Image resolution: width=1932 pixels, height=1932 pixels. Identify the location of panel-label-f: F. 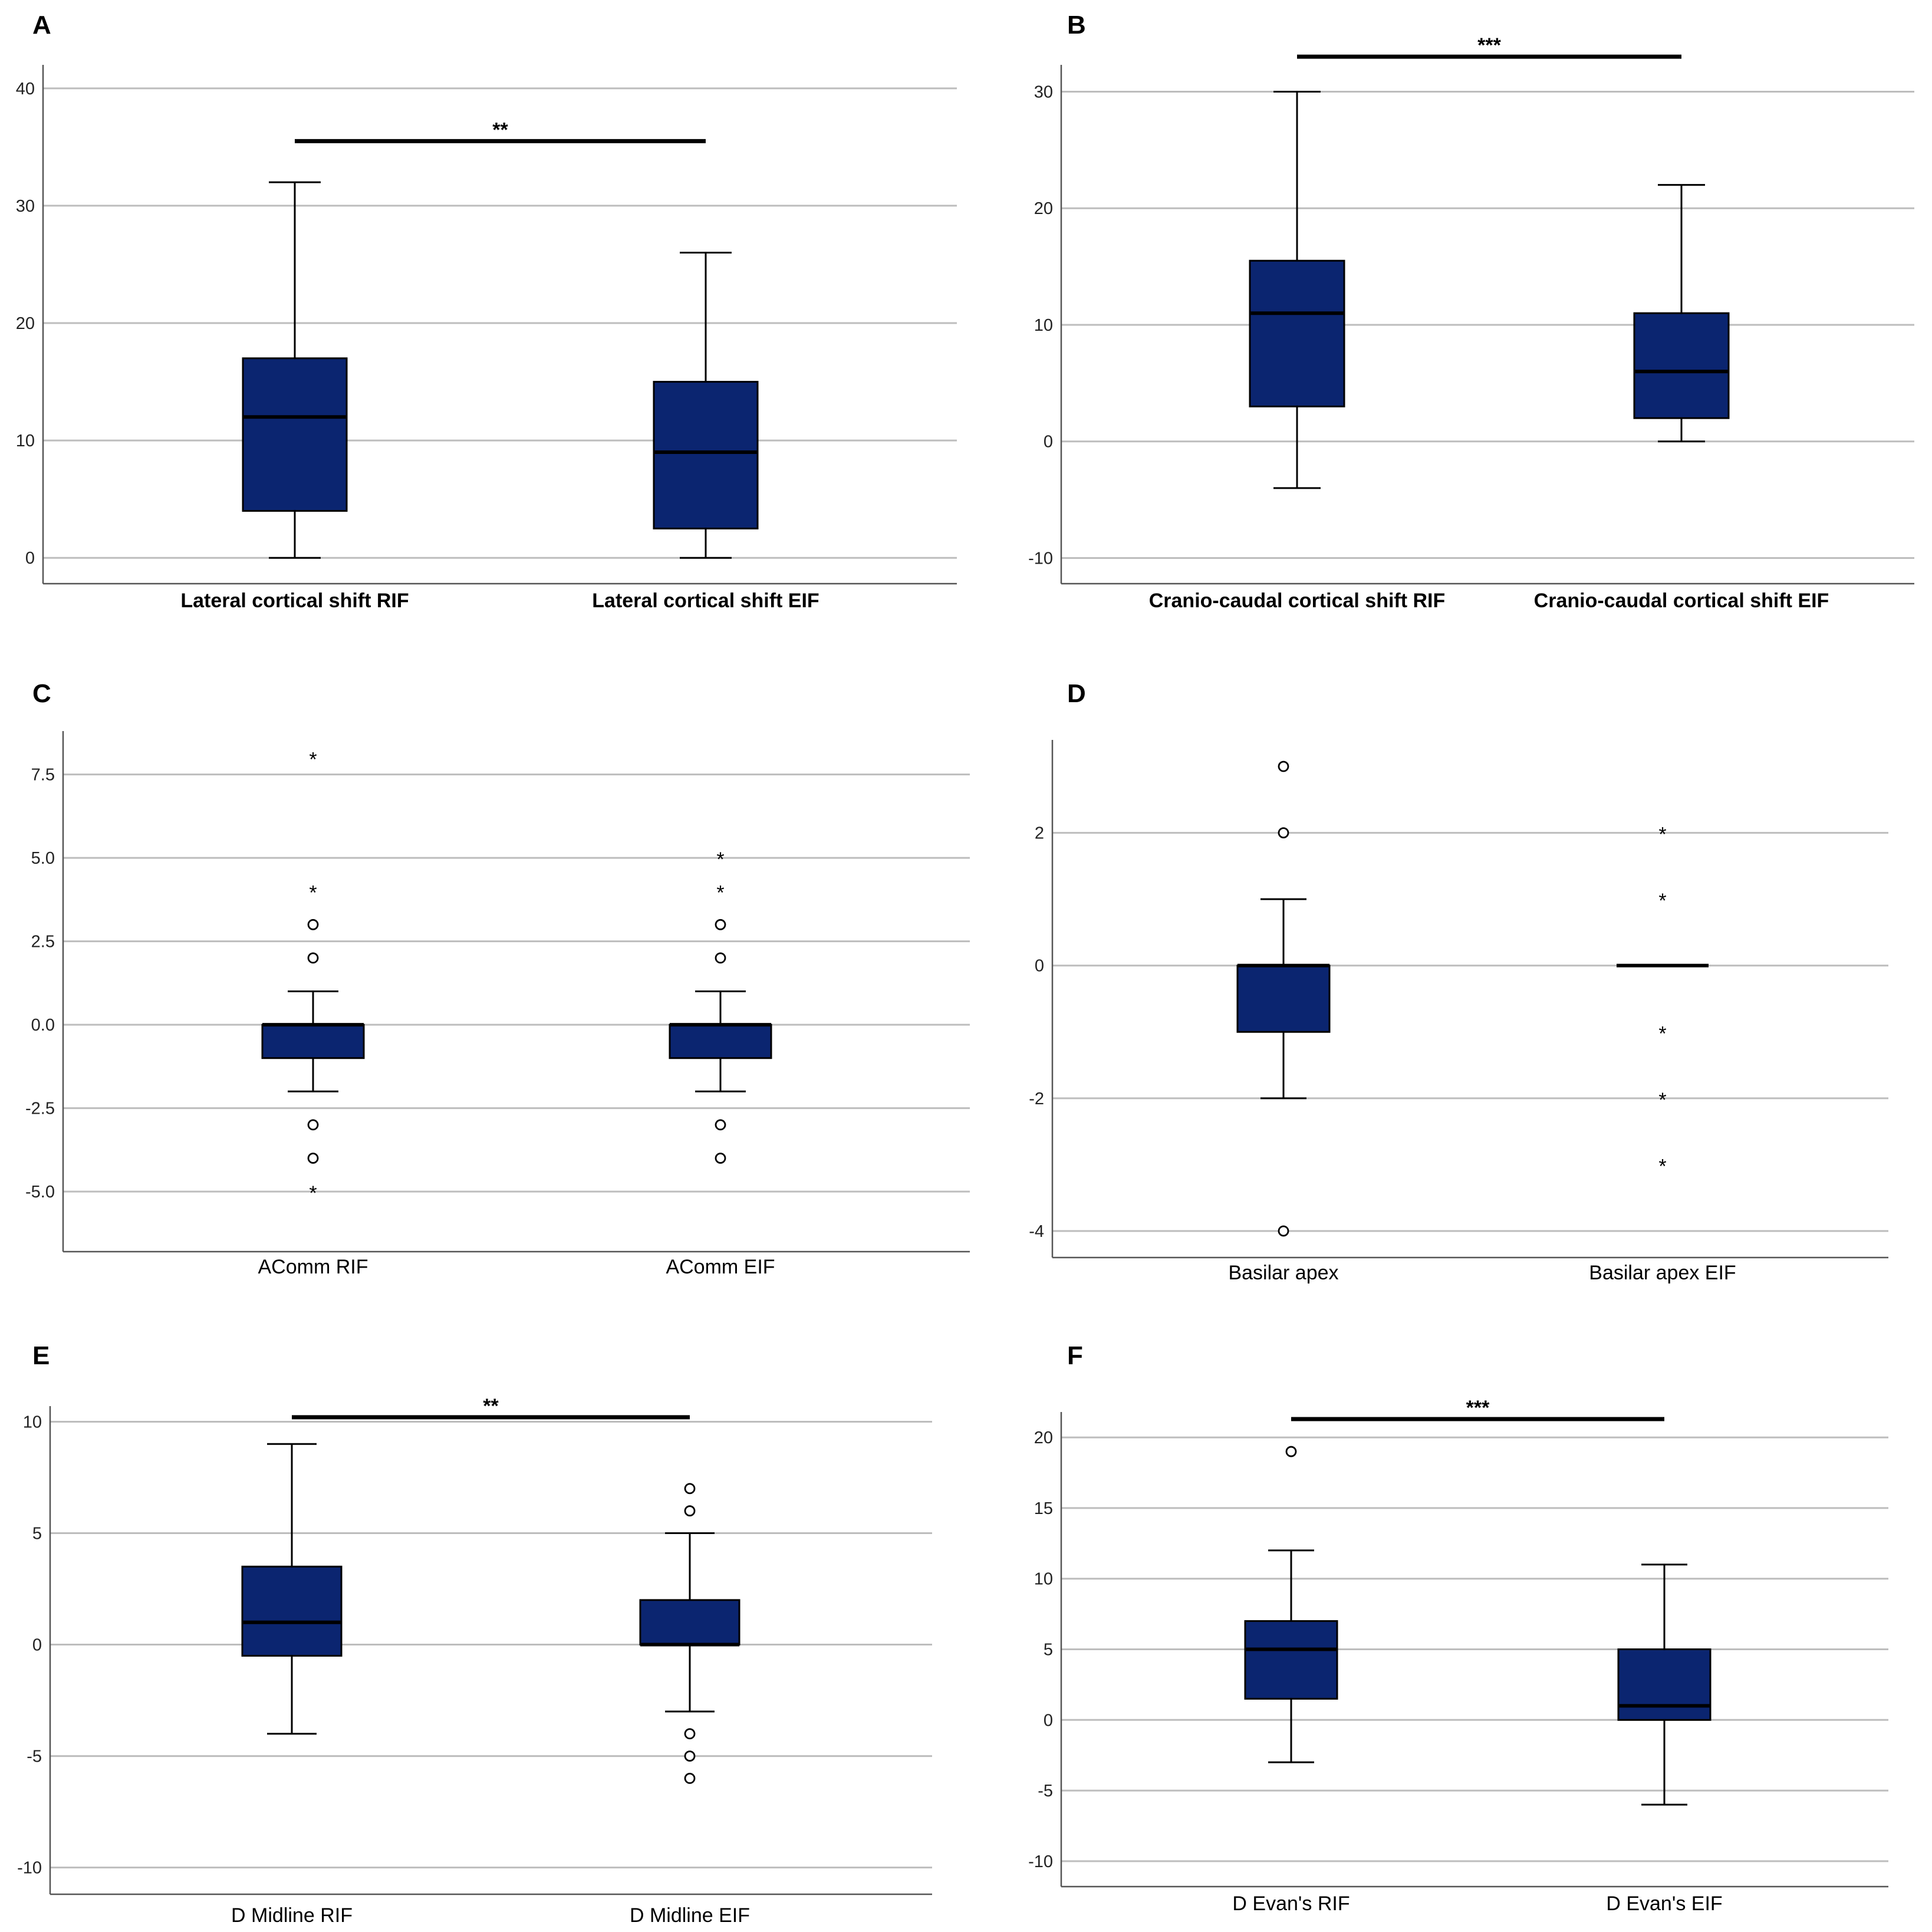
(1075, 1355).